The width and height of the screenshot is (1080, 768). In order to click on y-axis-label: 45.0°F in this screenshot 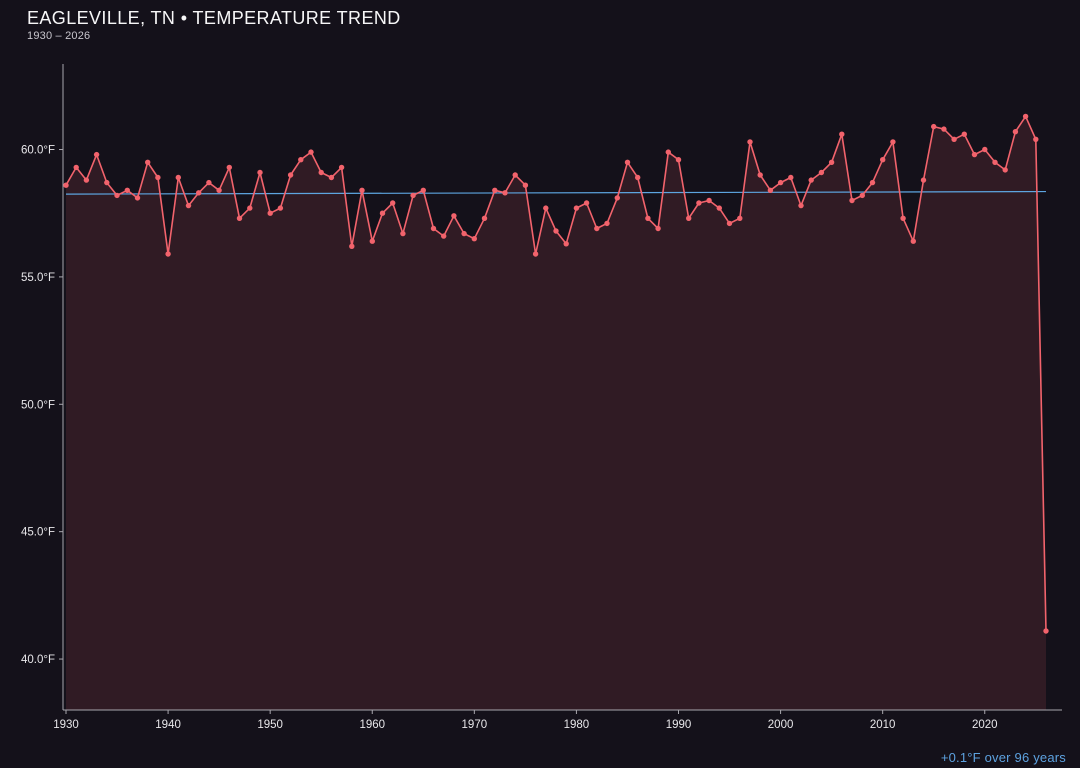, I will do `click(38, 533)`.